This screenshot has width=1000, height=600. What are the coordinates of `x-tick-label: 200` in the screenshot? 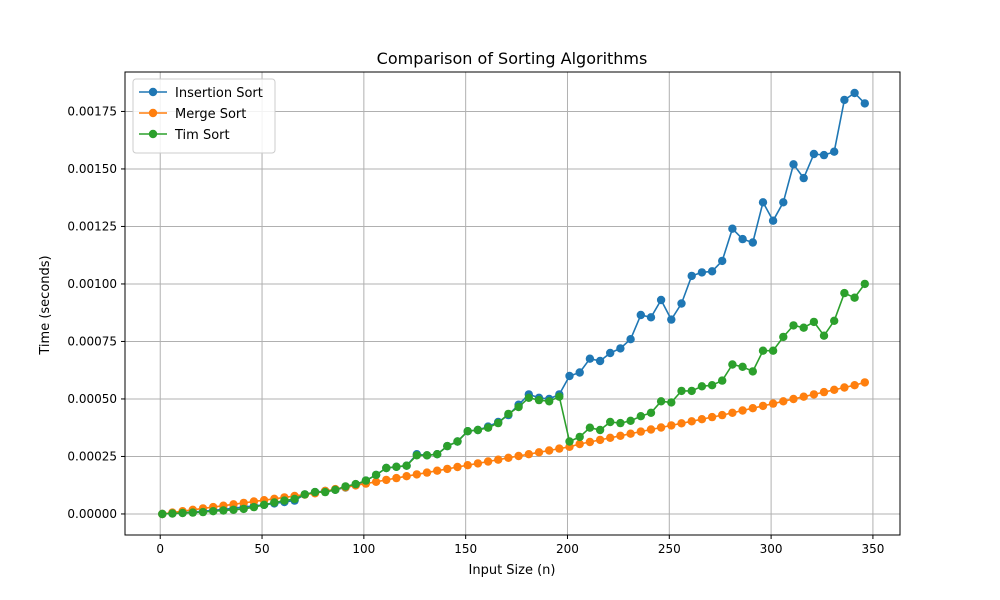 It's located at (567, 549).